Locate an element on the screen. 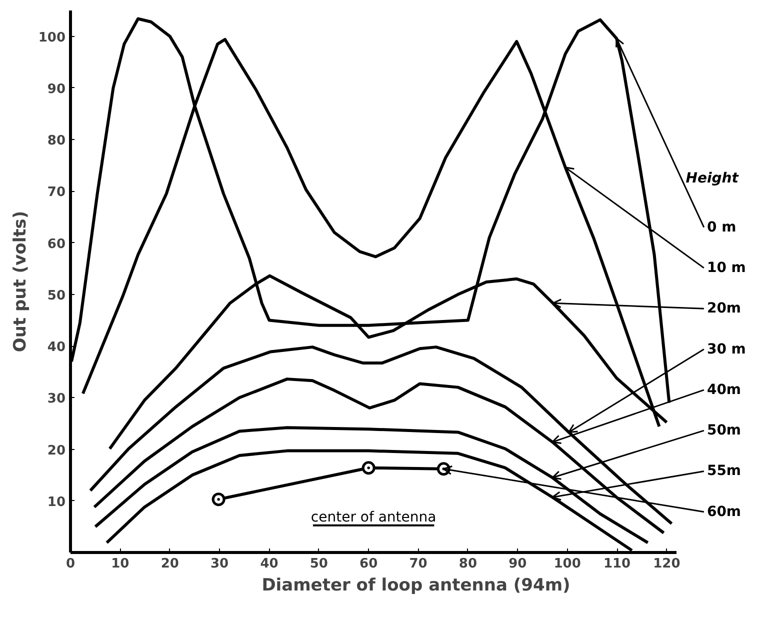 The width and height of the screenshot is (771, 622). x-tick-label: 110 is located at coordinates (617, 564).